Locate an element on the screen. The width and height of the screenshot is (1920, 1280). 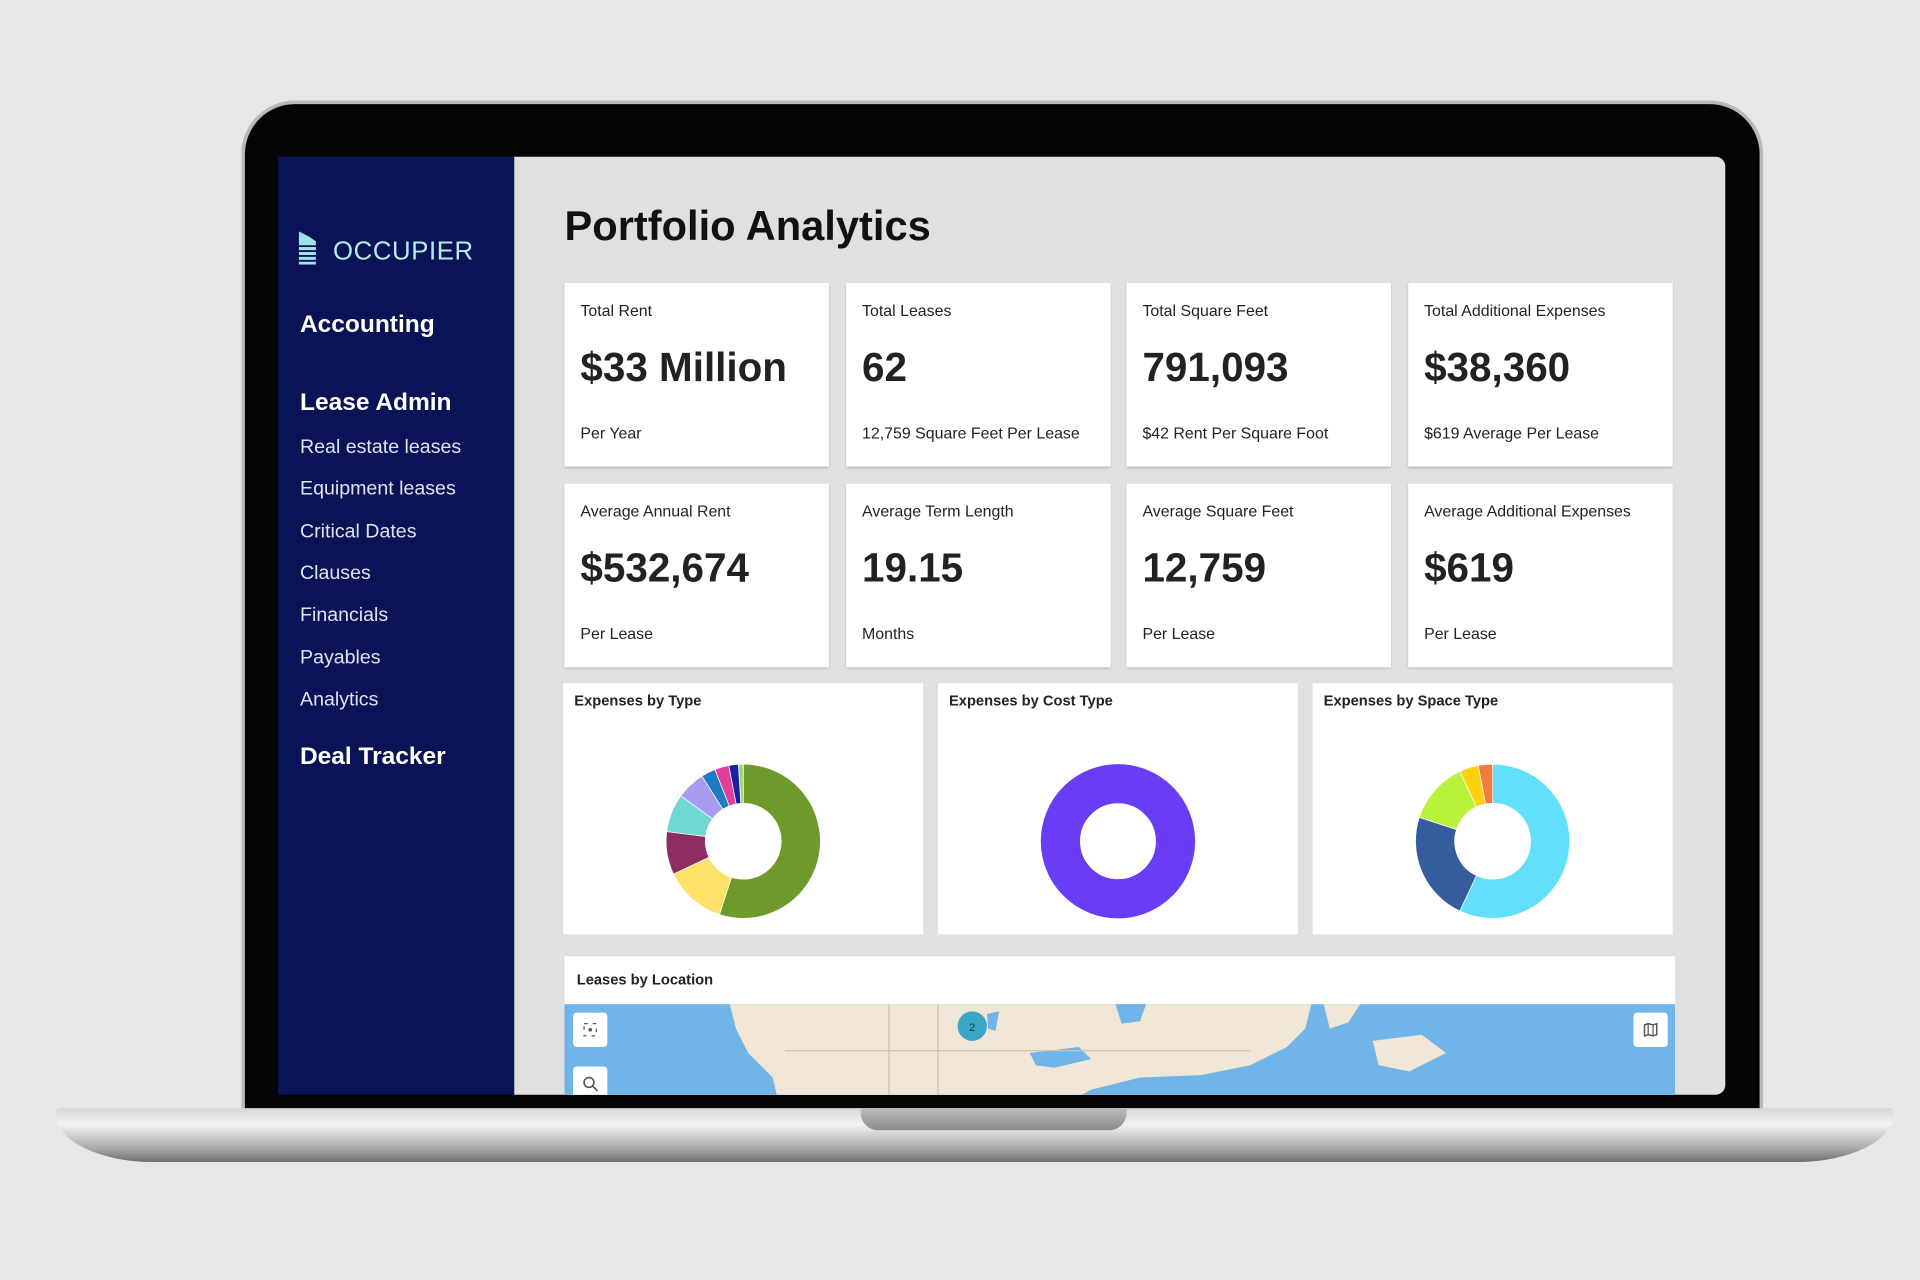
map: 2 is located at coordinates (1120, 1049).